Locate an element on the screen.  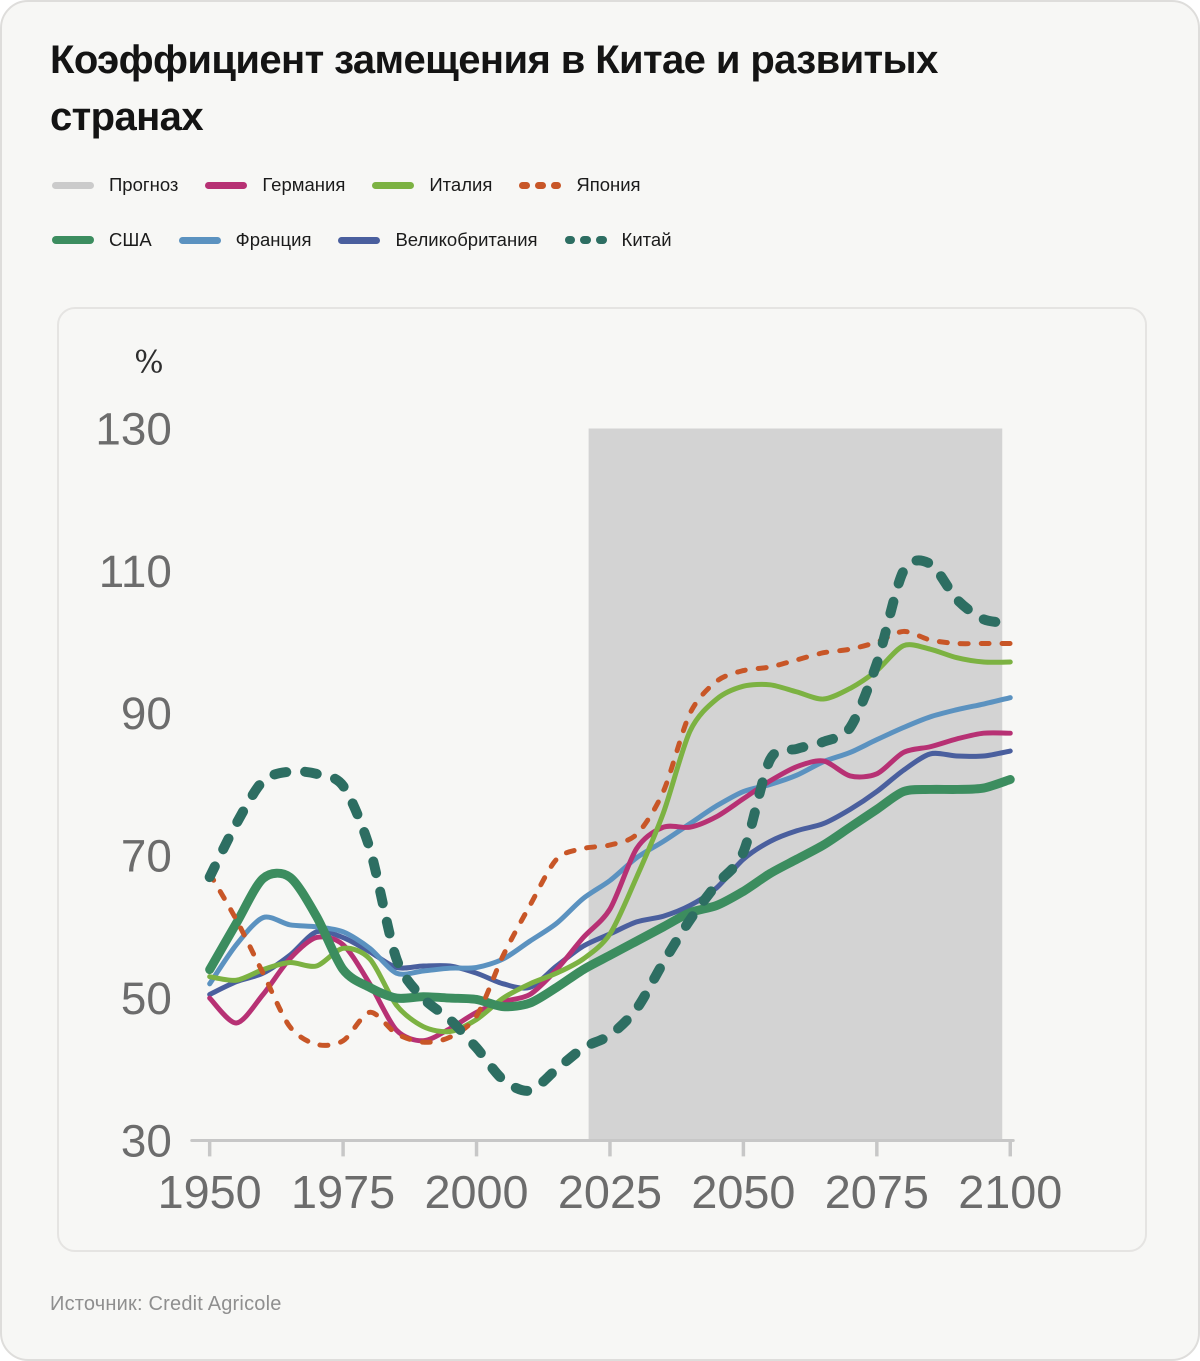
series-line-france is located at coordinates (610, 841).